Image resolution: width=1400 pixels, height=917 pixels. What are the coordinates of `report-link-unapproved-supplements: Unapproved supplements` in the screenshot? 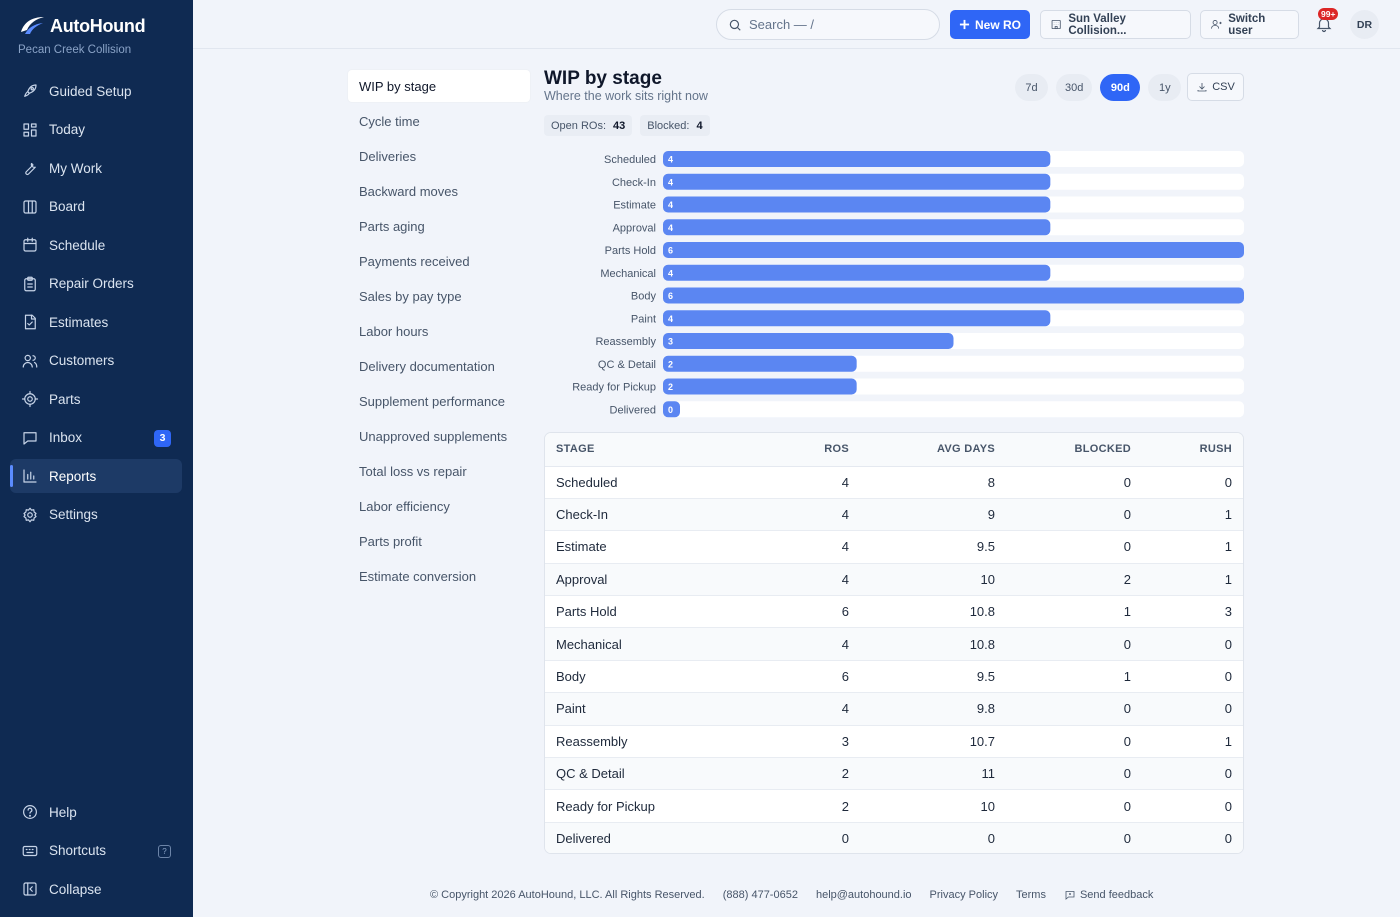 It's located at (433, 436).